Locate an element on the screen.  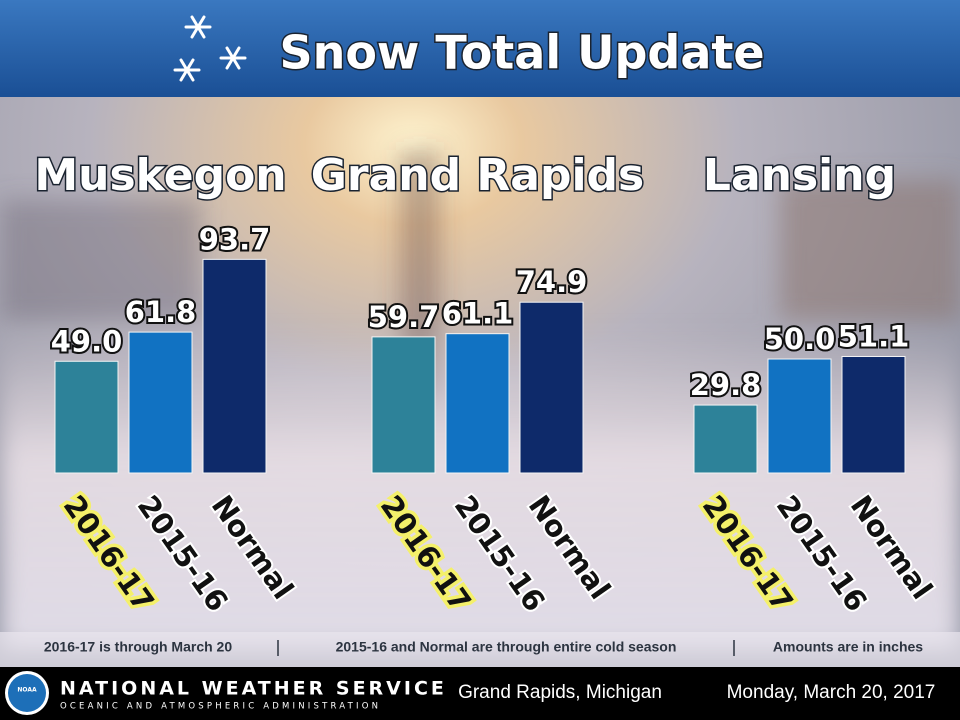
notes-band is located at coordinates (480, 649).